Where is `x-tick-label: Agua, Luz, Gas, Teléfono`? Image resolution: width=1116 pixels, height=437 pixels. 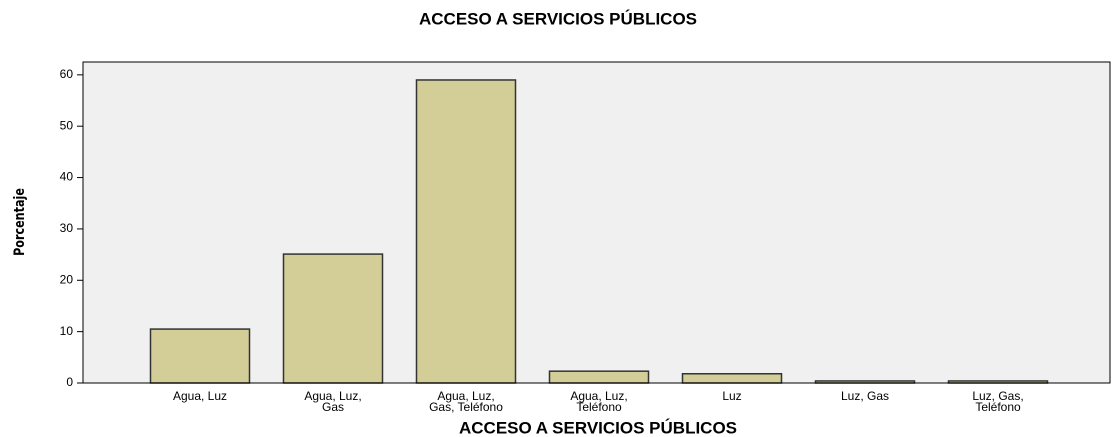
x-tick-label: Agua, Luz, Gas, Teléfono is located at coordinates (466, 401).